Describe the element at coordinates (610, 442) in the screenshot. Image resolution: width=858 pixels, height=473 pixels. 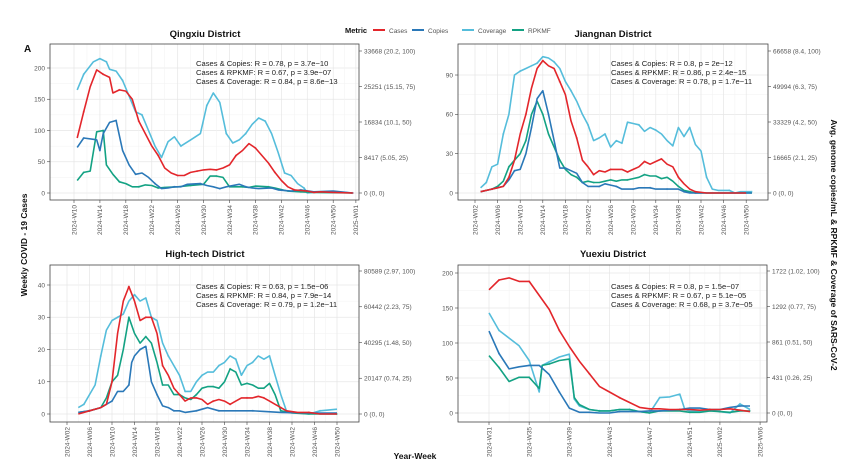
I see `x-tick-label: 2024-W43` at that location.